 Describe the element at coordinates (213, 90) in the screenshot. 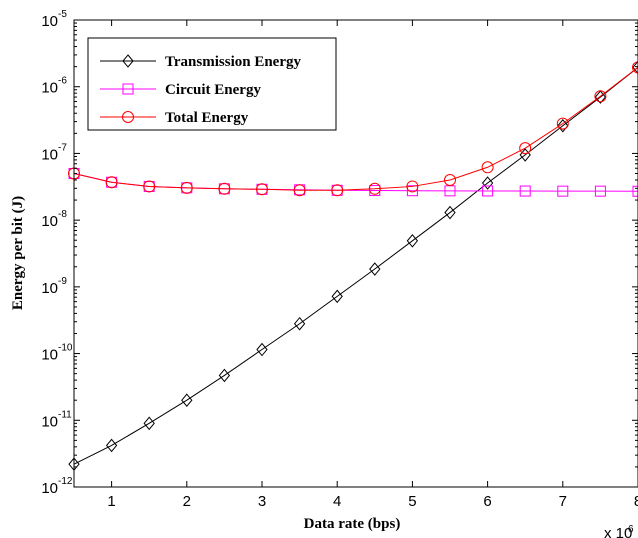

I see `legend-label-circuit-energy: Circuit Energy` at that location.